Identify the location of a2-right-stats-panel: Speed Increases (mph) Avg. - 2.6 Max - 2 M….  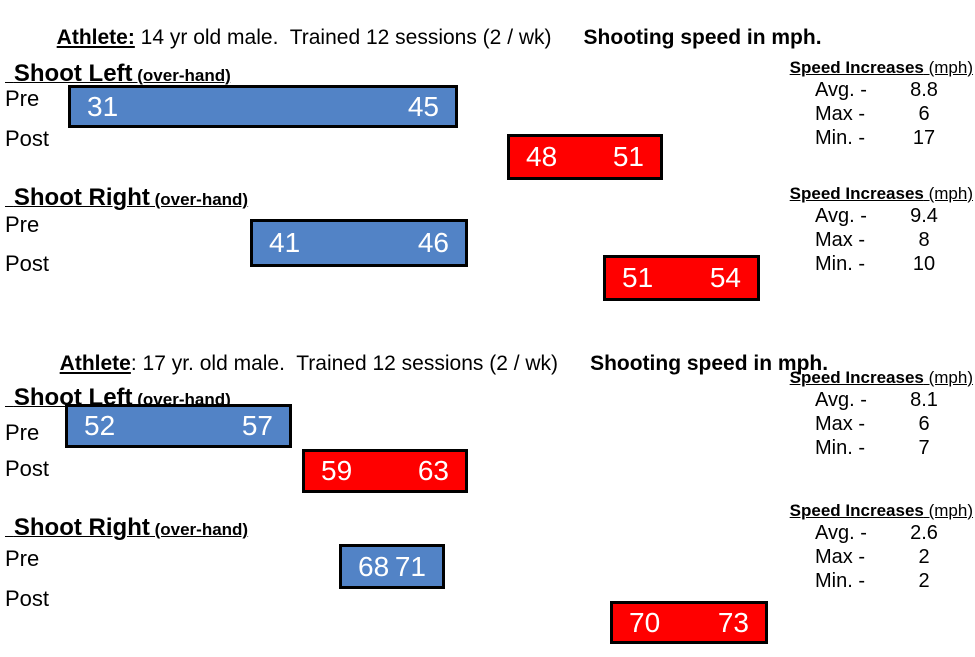
(870, 547).